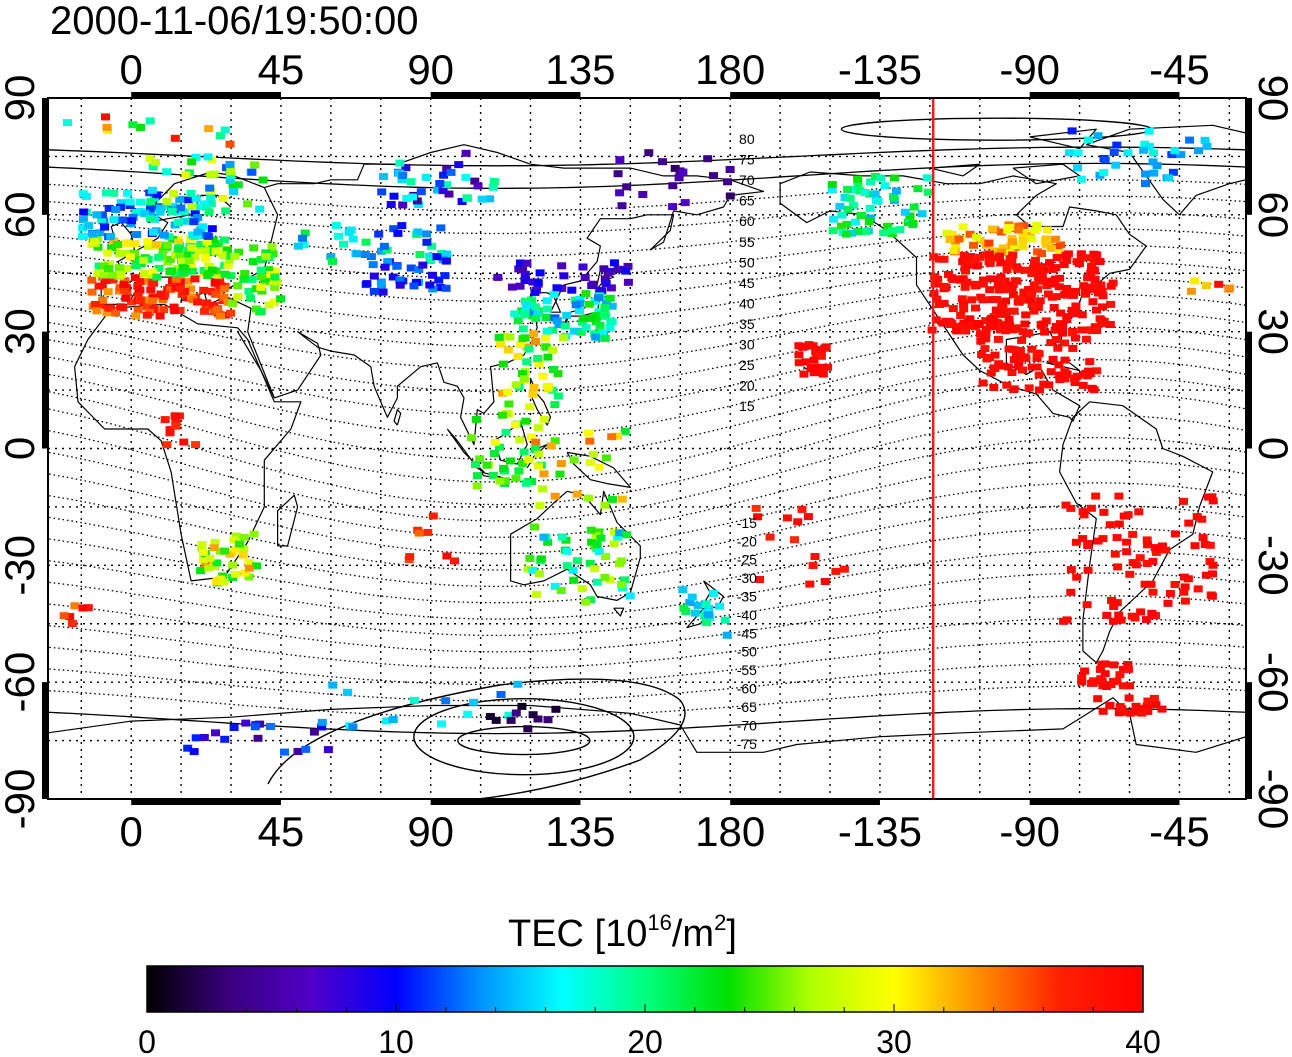  I want to click on magnetic-contour, so click(647, 390).